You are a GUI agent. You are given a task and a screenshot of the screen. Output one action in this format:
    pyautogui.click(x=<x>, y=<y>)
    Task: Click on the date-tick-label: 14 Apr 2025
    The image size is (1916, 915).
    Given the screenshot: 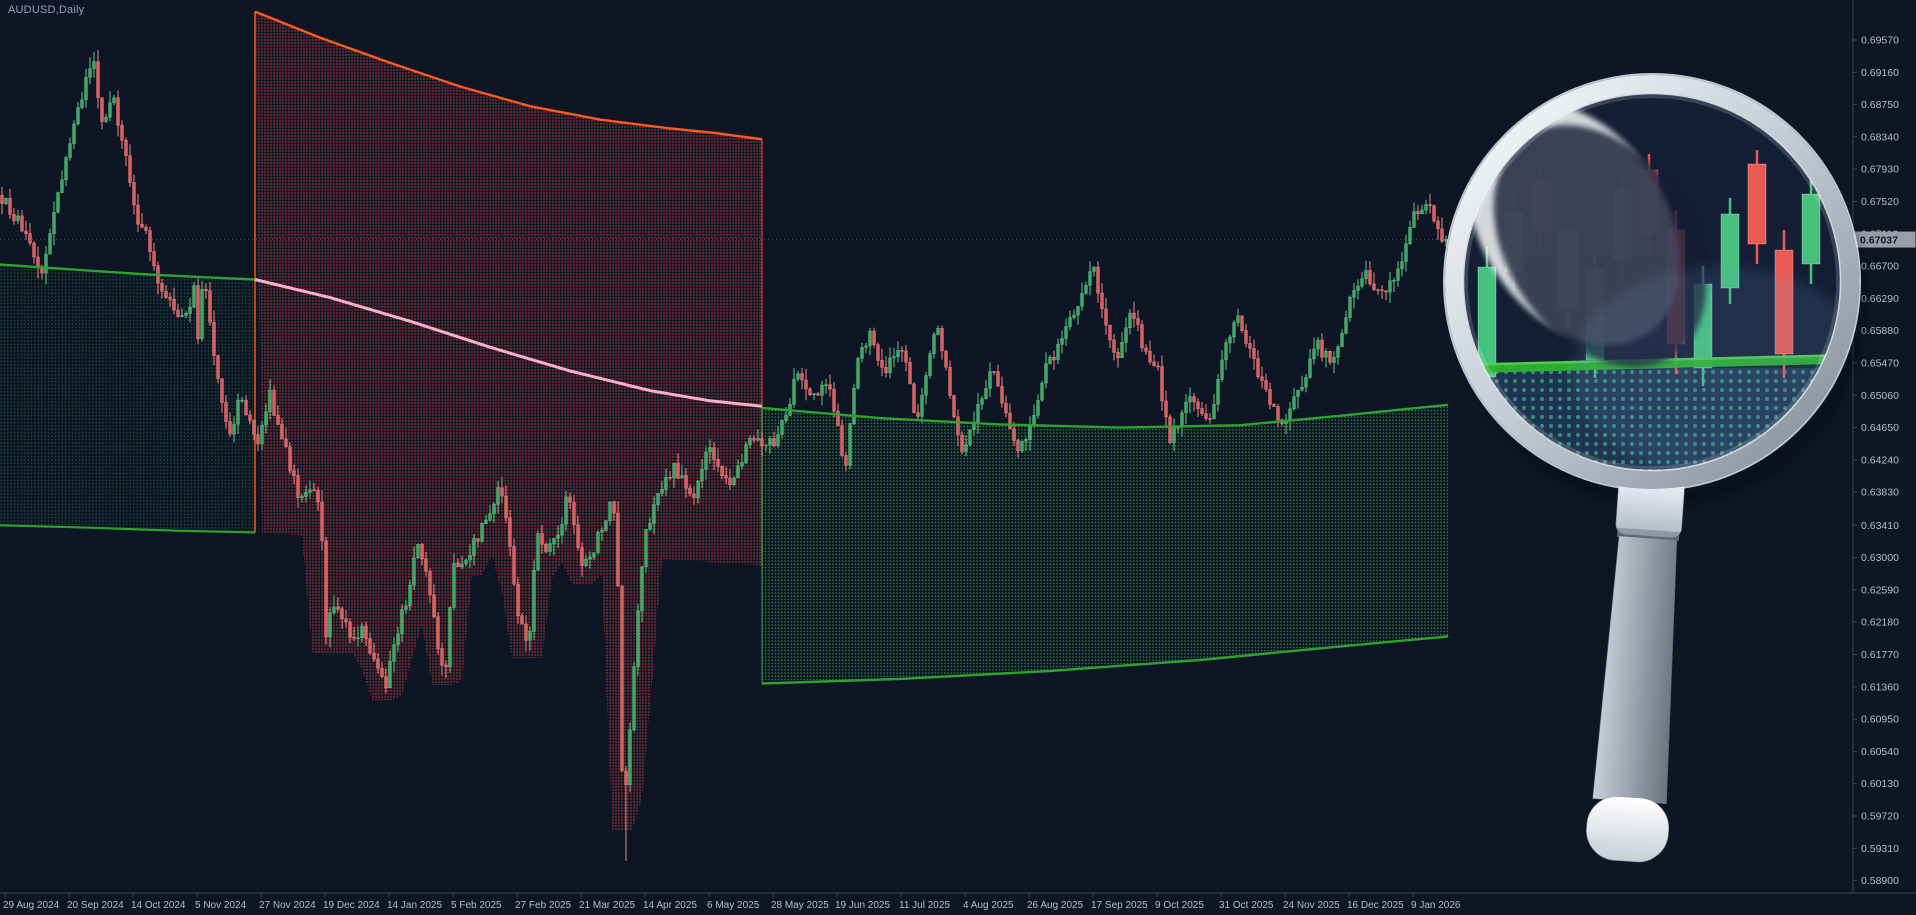 What is the action you would take?
    pyautogui.click(x=670, y=905)
    